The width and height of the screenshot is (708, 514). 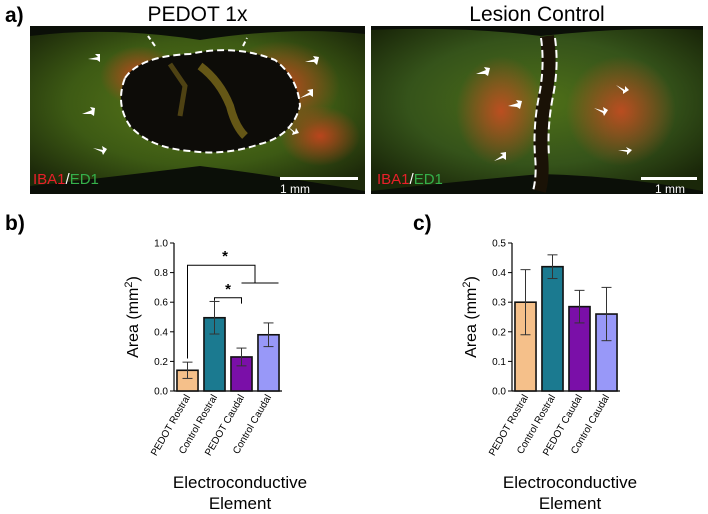 I want to click on chart-b-ytick-label: 0.2, so click(x=161, y=362).